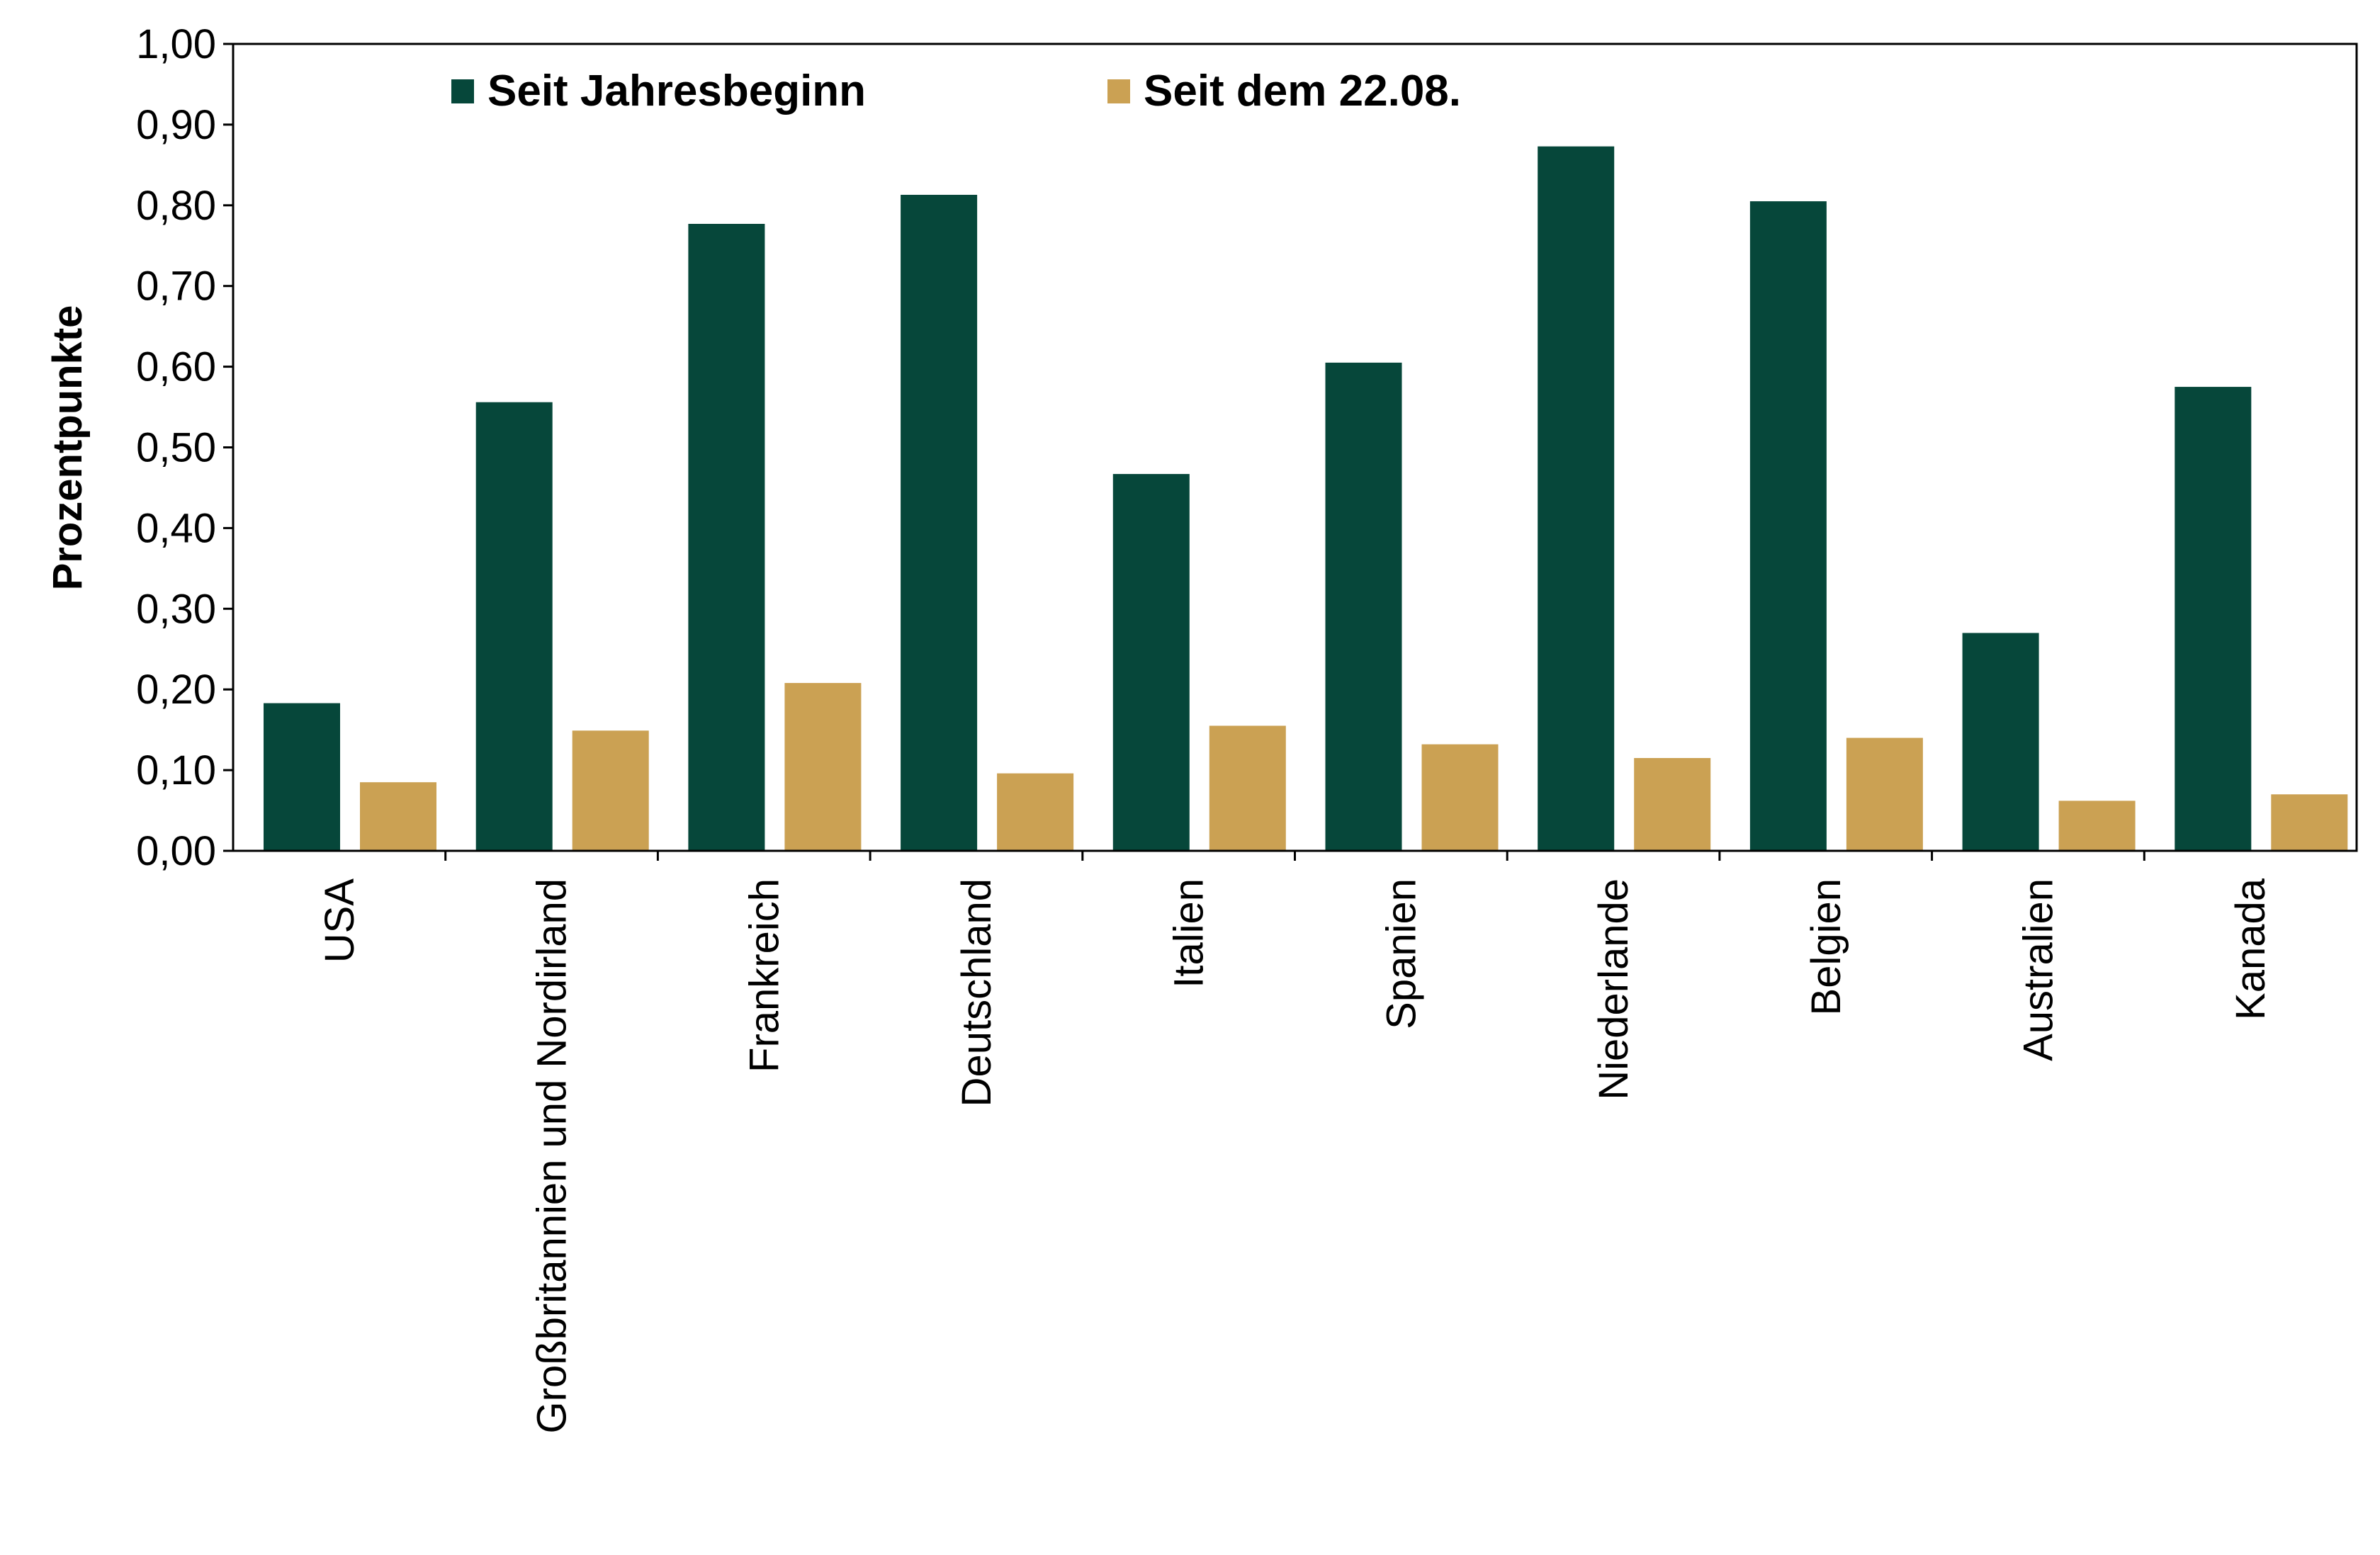  I want to click on y-tick-label: 0,60, so click(176, 367).